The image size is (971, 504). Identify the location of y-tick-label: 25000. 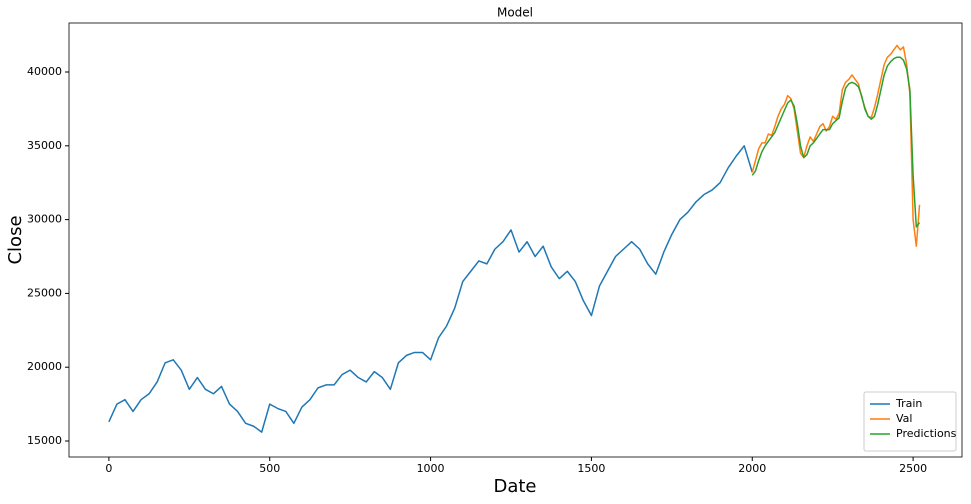
(44, 292).